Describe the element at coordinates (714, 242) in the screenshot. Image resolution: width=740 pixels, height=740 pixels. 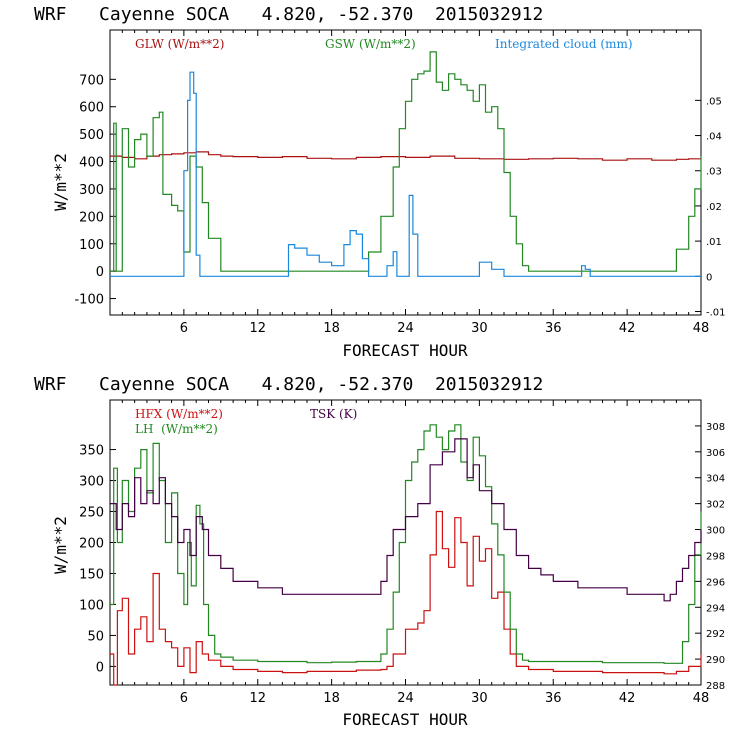
I see `top-y2-tick-label: .01` at that location.